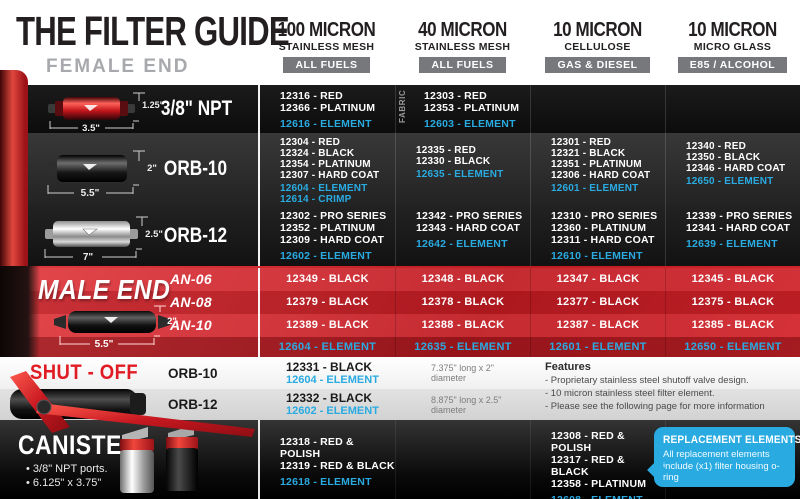 The image size is (800, 499). What do you see at coordinates (462, 46) in the screenshot?
I see `column-header-40-micron: 40 MICRON STAINLESS MESH ALL FUELS` at bounding box center [462, 46].